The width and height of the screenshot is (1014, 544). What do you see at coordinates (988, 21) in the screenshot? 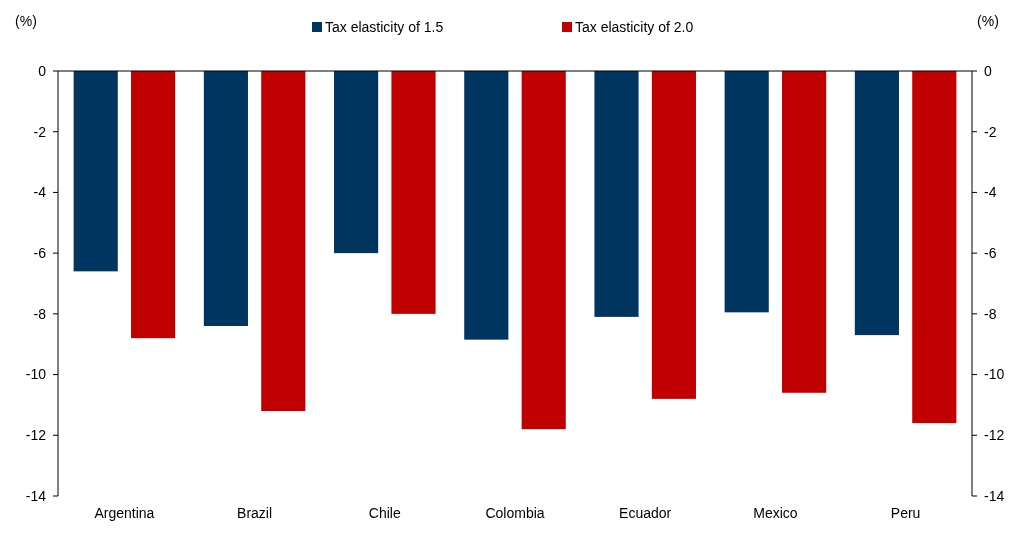
I see `y2-axis-title: (%)` at bounding box center [988, 21].